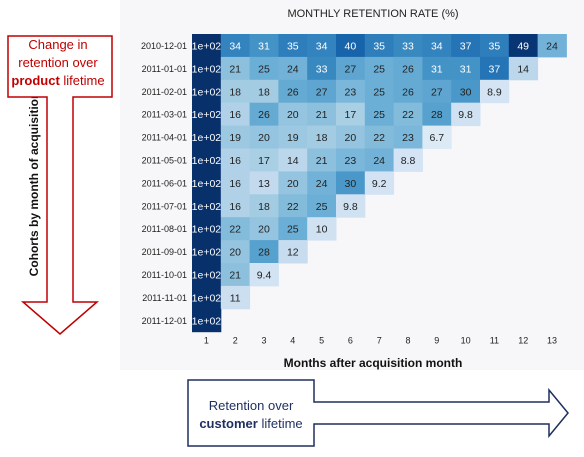 The height and width of the screenshot is (457, 584). I want to click on y-tick-label: 2011-01-01, so click(164, 69).